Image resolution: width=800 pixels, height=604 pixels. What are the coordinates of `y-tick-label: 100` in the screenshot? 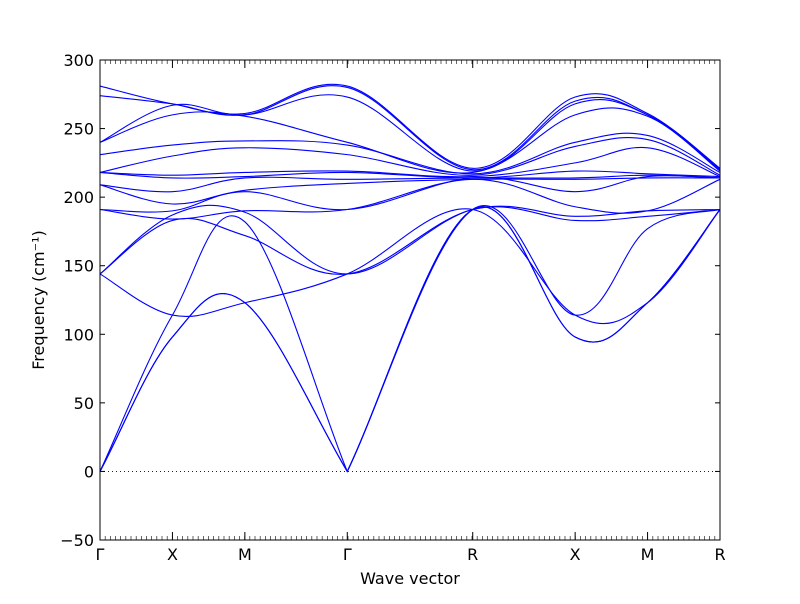 It's located at (78, 334).